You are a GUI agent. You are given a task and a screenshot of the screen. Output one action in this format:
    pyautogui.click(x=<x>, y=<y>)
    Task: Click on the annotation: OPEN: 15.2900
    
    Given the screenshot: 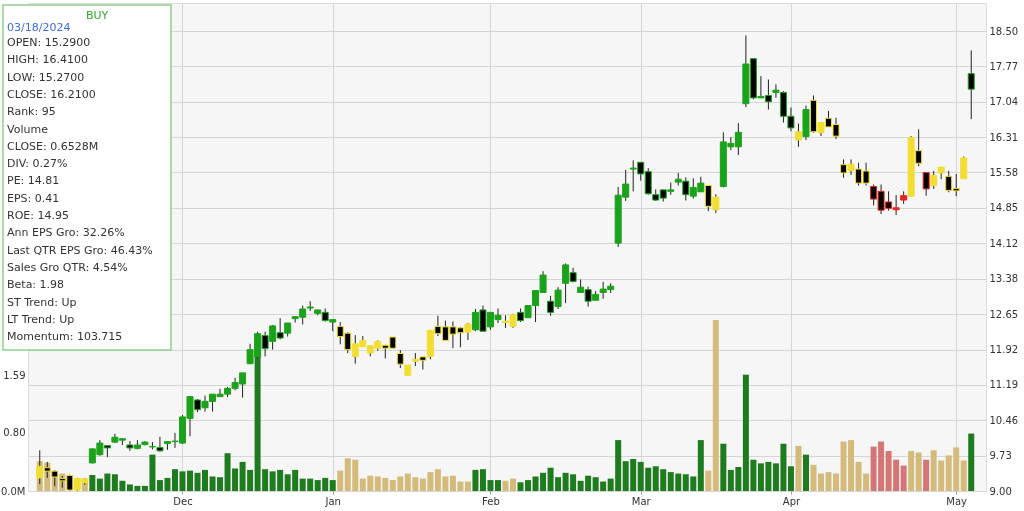 What is the action you would take?
    pyautogui.click(x=49, y=42)
    